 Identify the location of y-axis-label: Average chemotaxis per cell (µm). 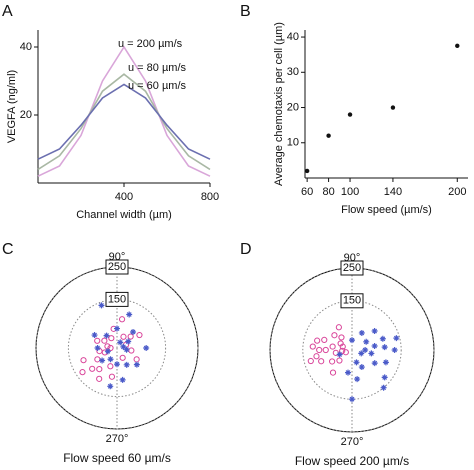
(279, 104).